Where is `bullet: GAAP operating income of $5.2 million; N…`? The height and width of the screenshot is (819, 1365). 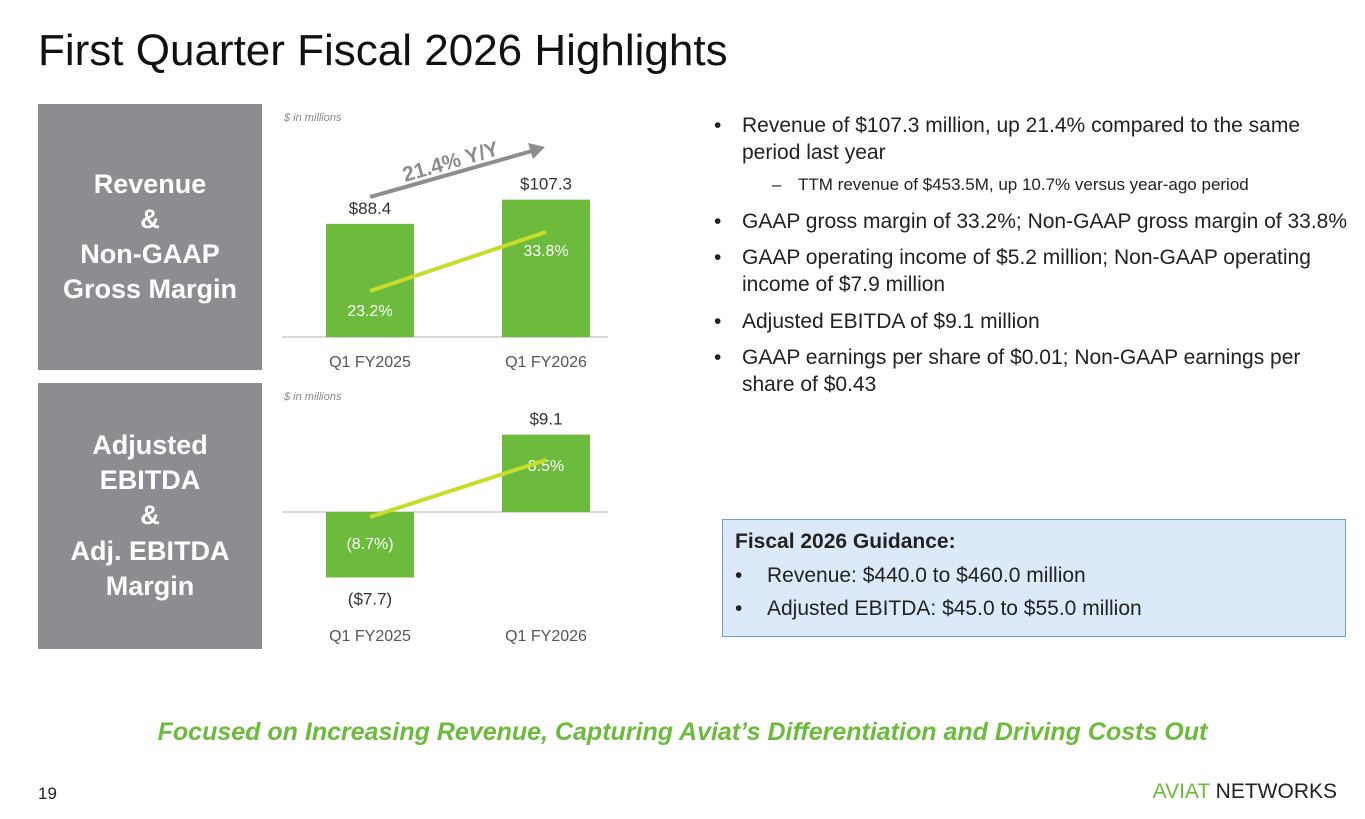 bullet: GAAP operating income of $5.2 million; N… is located at coordinates (1032, 271).